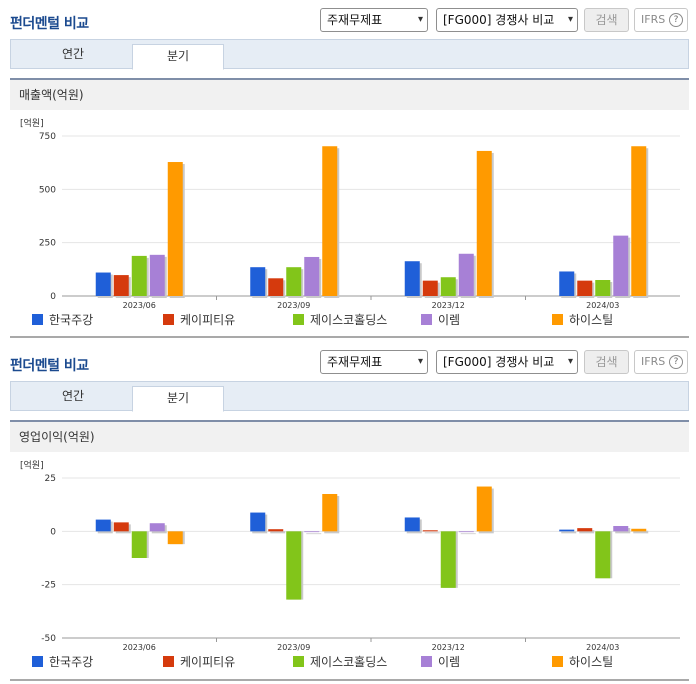  Describe the element at coordinates (349, 680) in the screenshot. I see `divider` at that location.